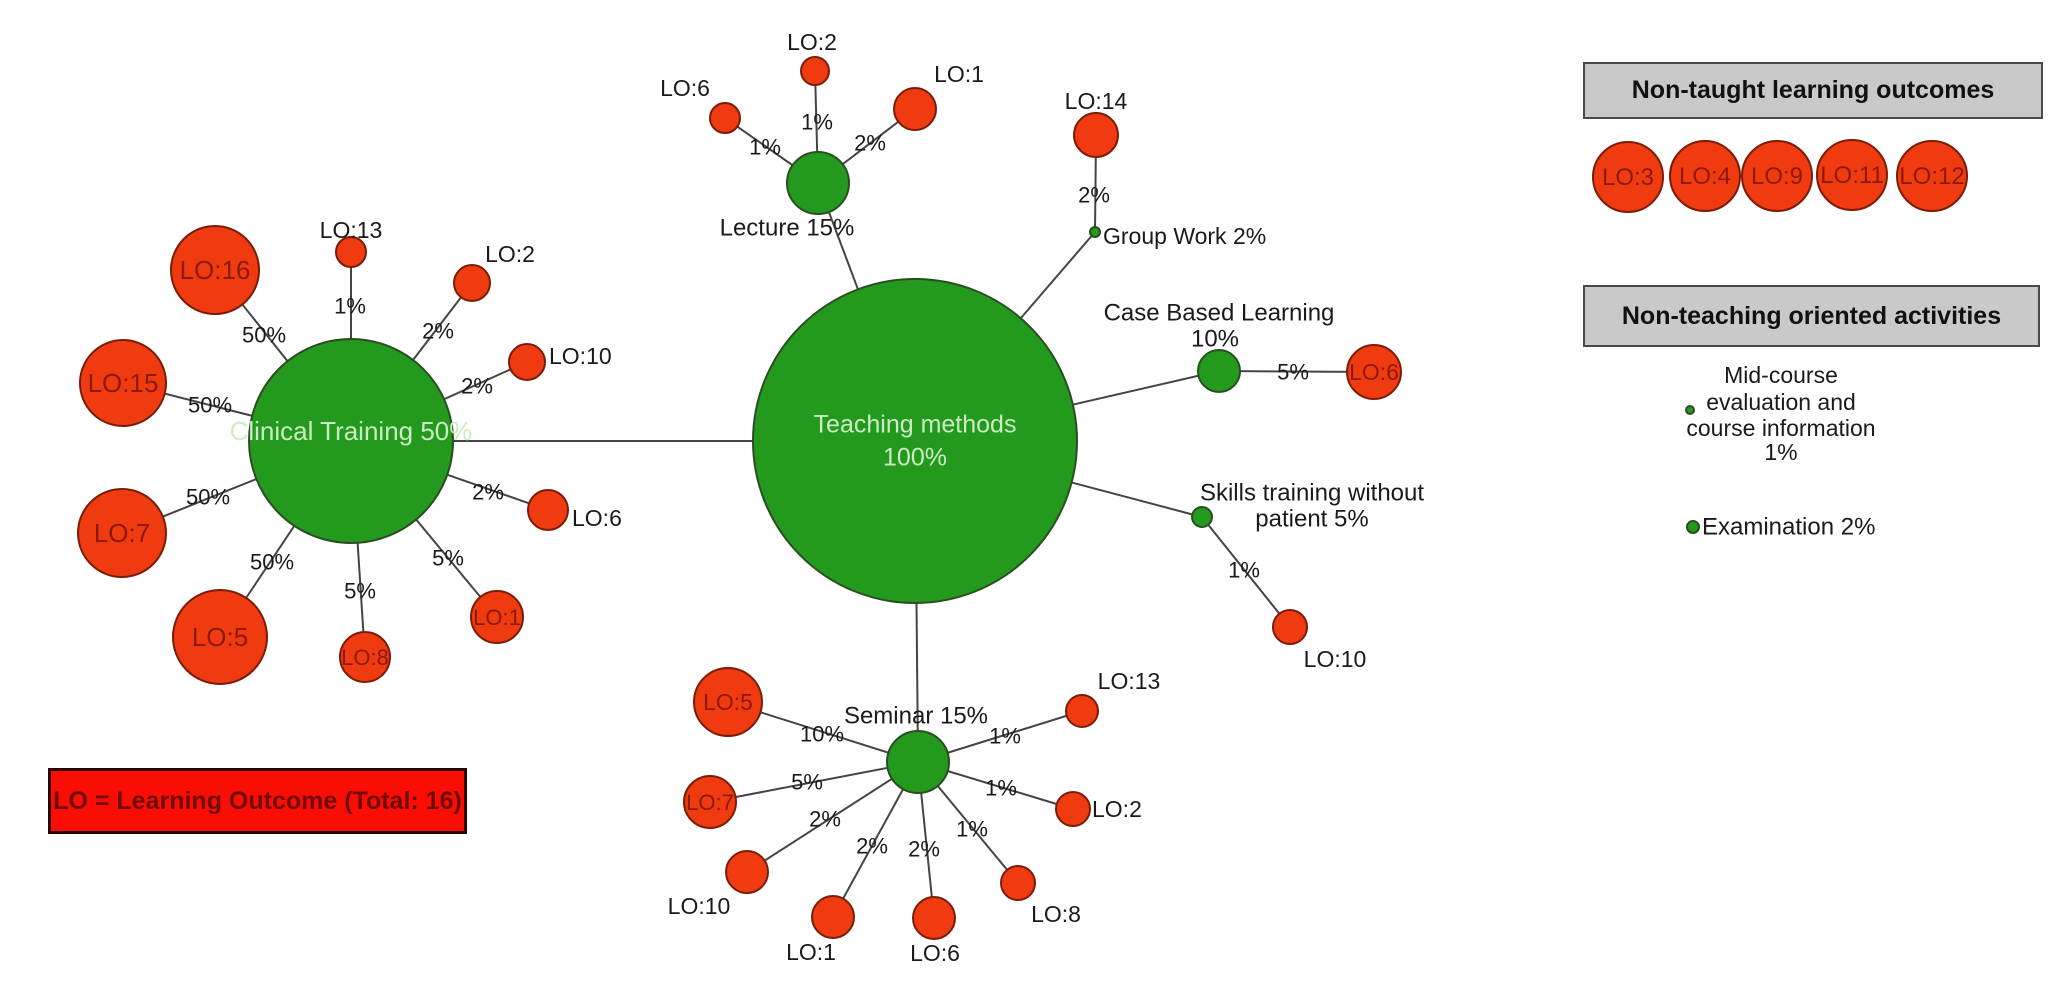 The width and height of the screenshot is (2059, 1001). Describe the element at coordinates (448, 558) in the screenshot. I see `edge-label-clinical-training-ct-lo1: 5%` at that location.